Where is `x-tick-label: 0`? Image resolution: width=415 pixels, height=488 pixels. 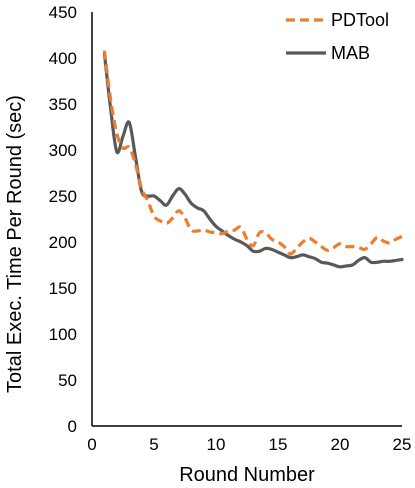
x-tick-label: 0 is located at coordinates (91, 444).